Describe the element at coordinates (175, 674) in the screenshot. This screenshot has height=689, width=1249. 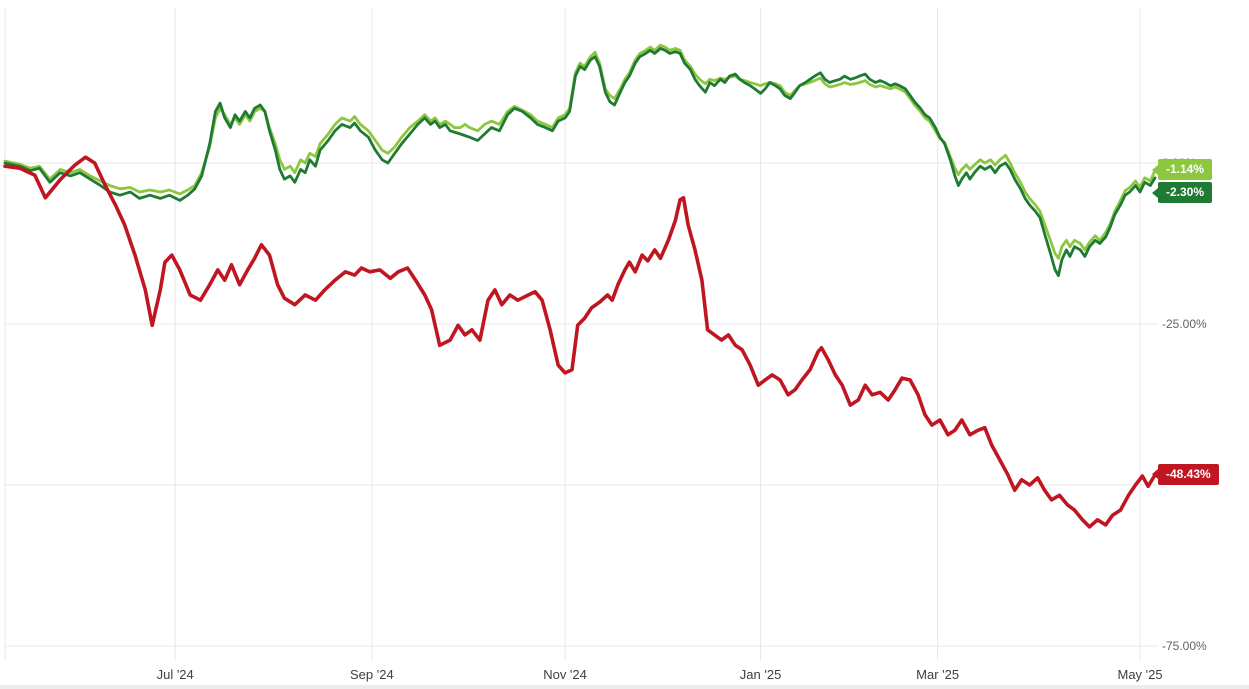
I see `x-axis-tick-label: Jul '24` at that location.